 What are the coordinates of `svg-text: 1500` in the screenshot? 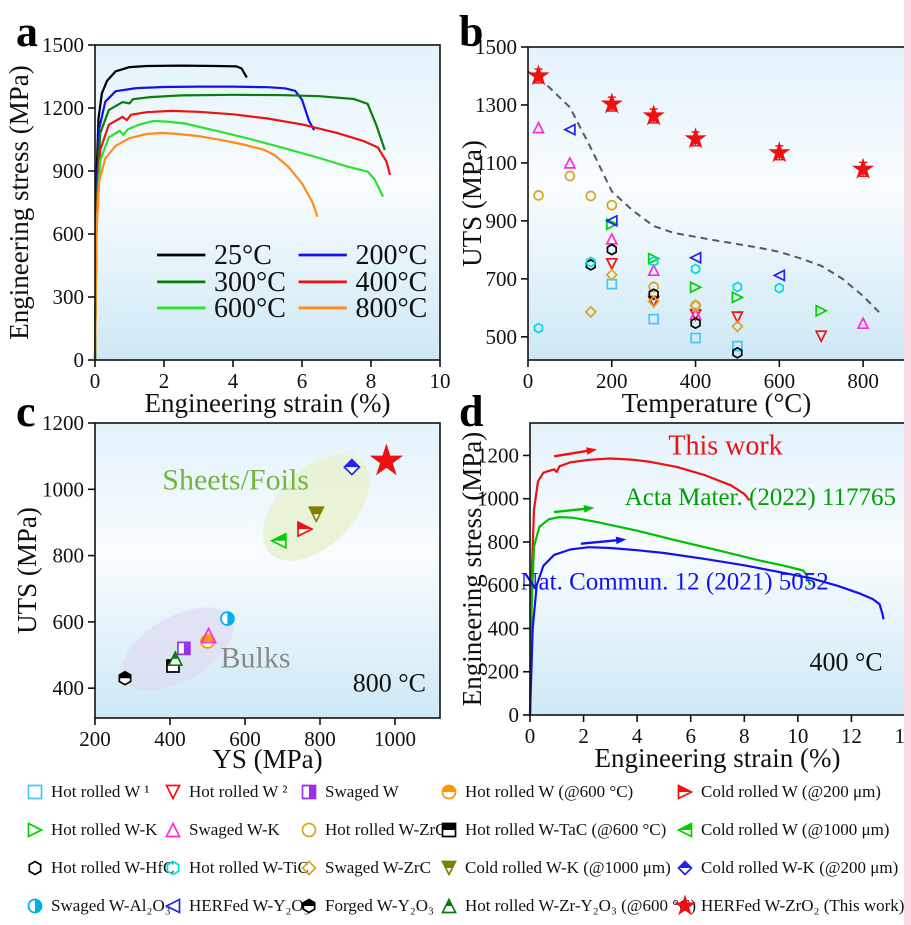 It's located at (496, 47).